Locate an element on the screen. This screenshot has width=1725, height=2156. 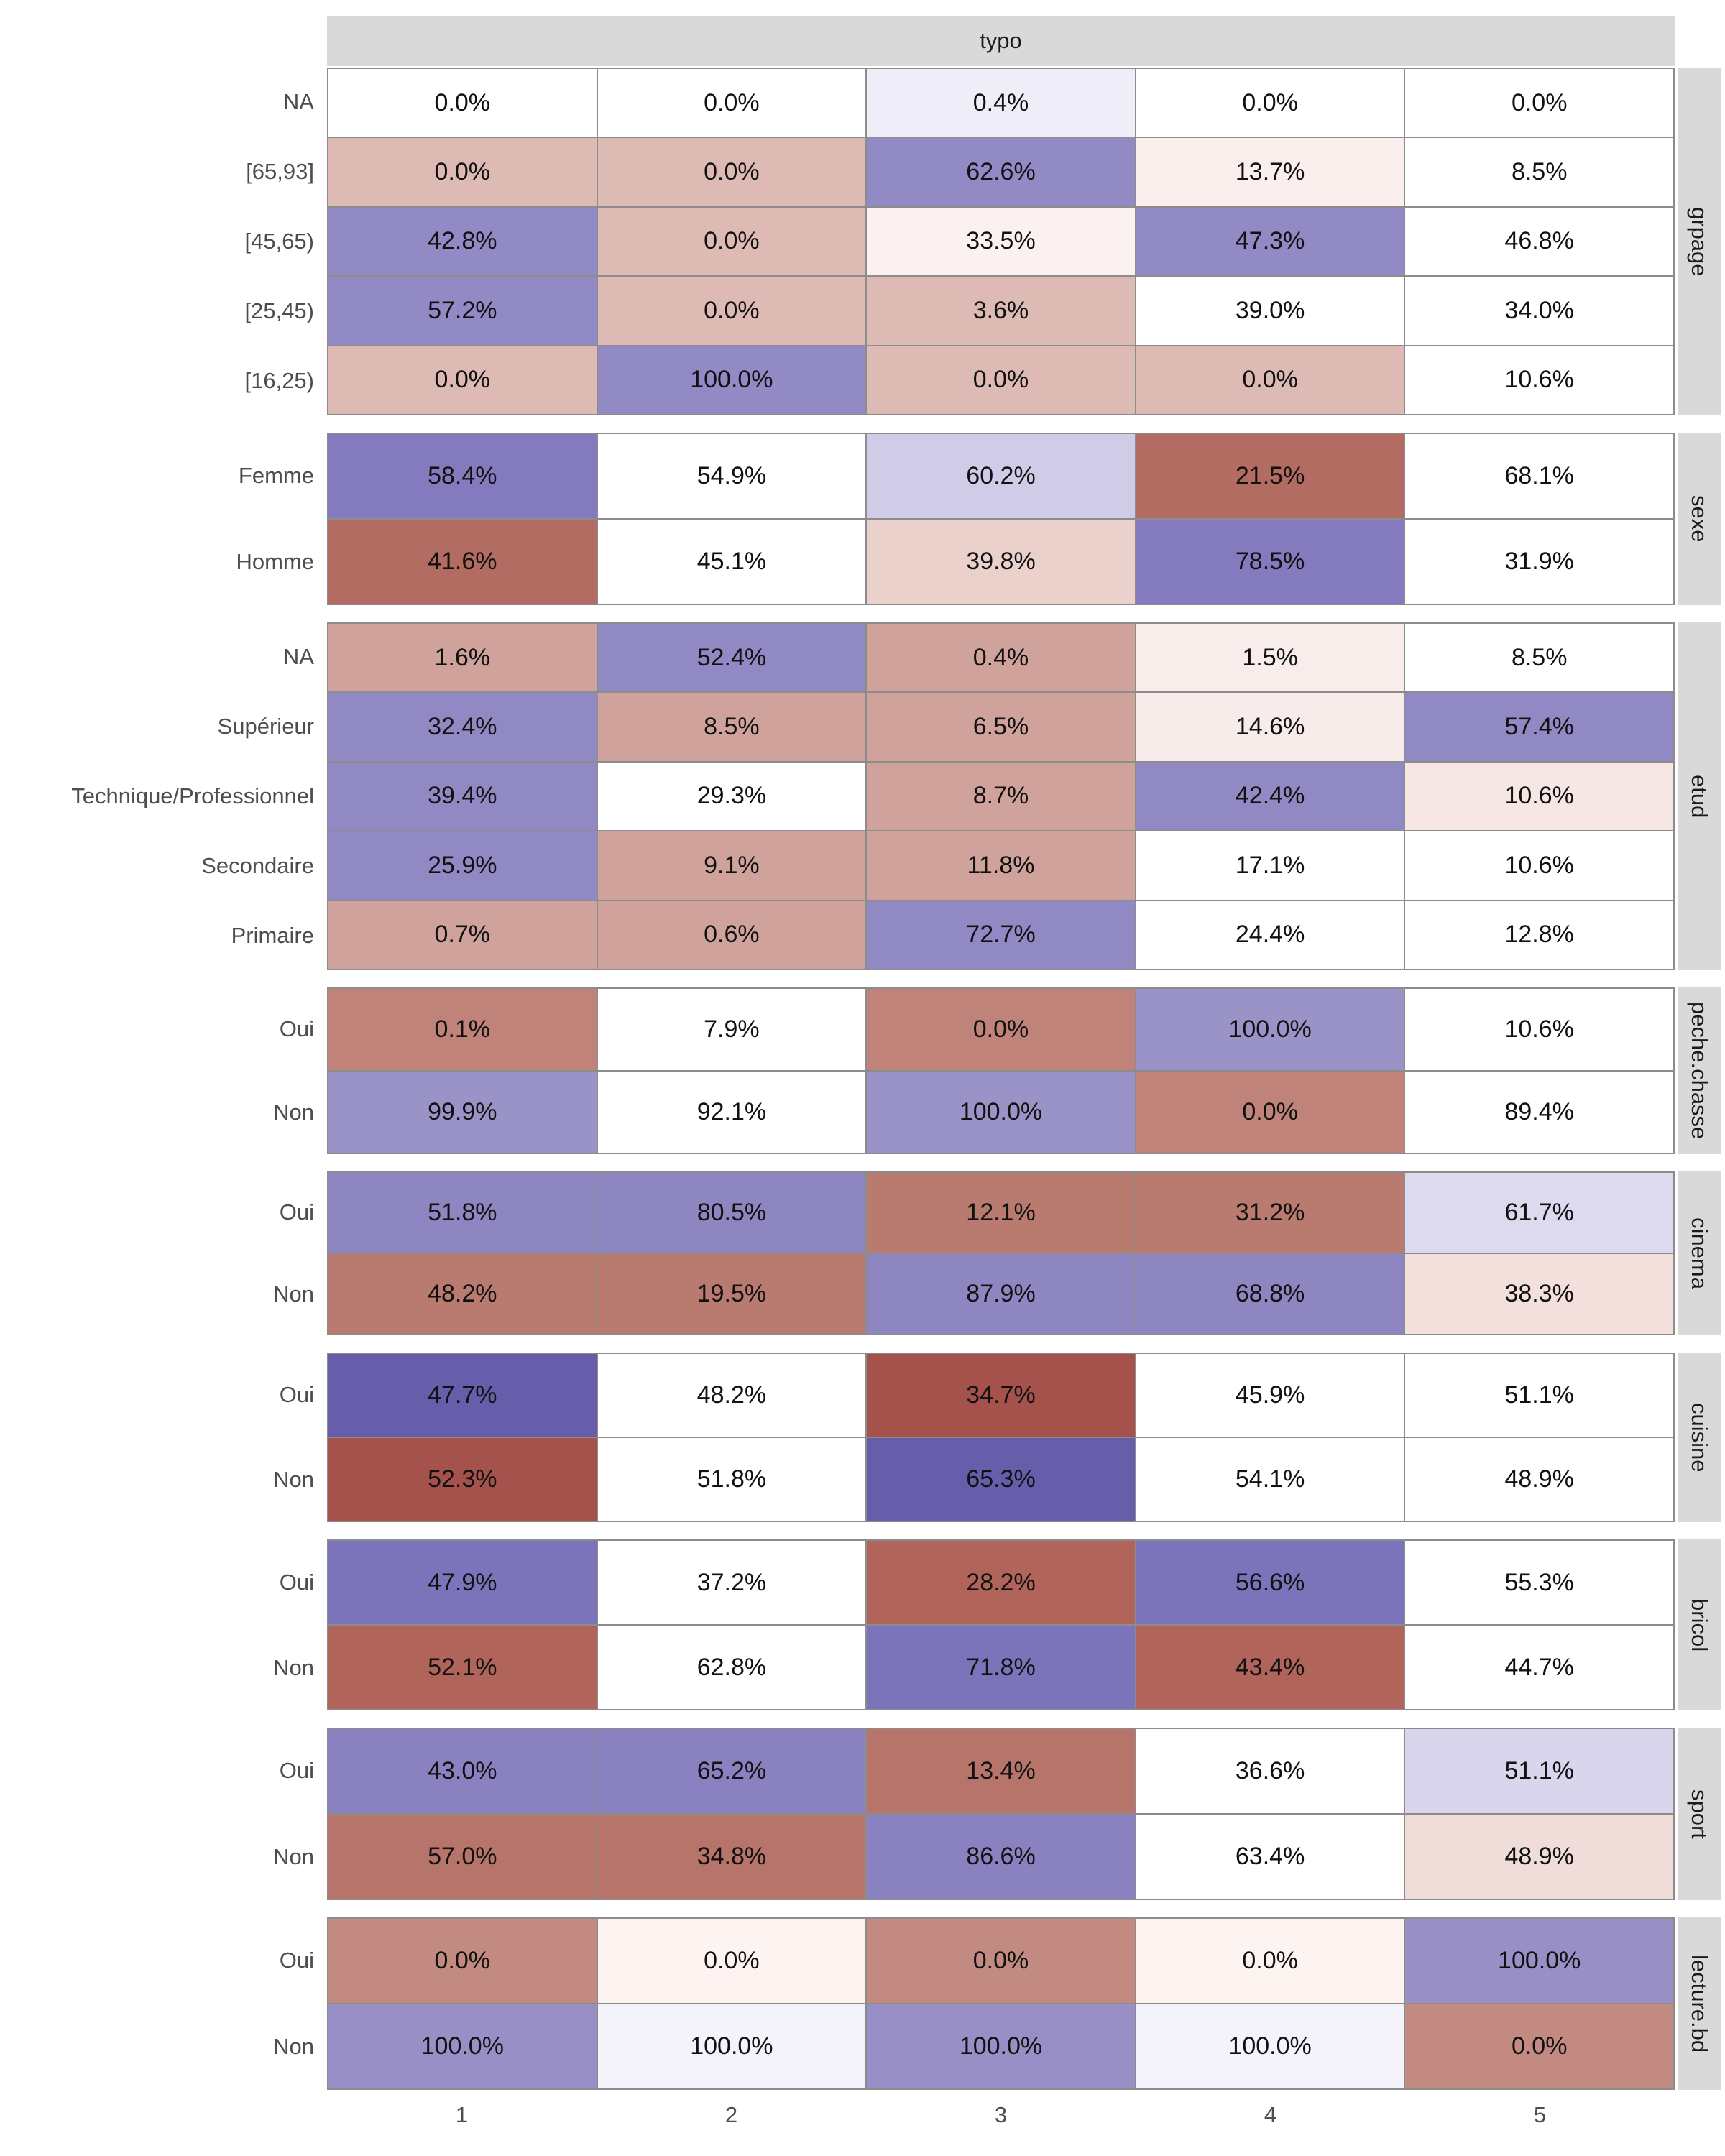
cell-value: 0.6% is located at coordinates (732, 935).